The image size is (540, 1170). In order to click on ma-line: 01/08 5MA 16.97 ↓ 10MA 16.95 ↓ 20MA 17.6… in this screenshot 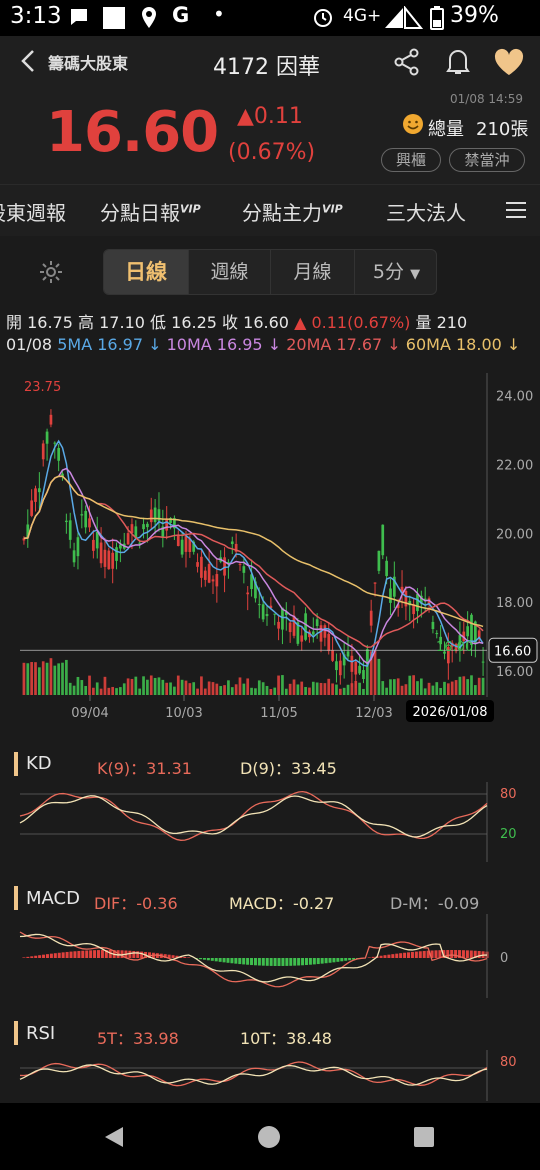, I will do `click(263, 344)`.